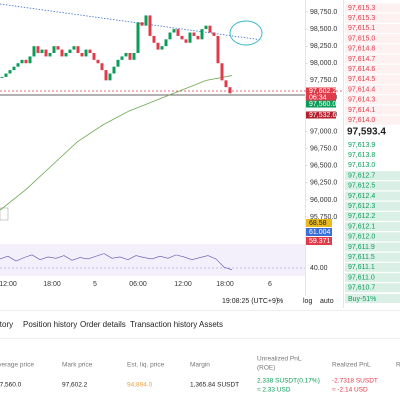 This screenshot has width=400, height=400. What do you see at coordinates (361, 257) in the screenshot?
I see `bid-price: 97,611.5` at bounding box center [361, 257].